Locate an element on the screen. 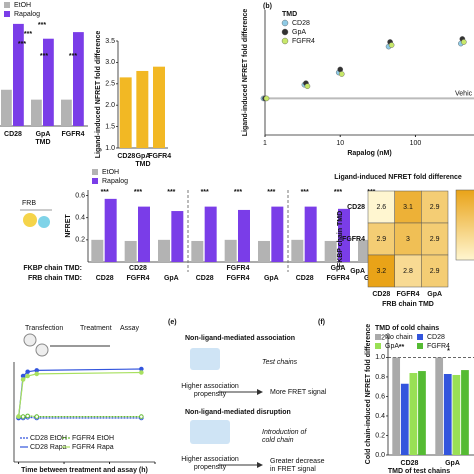 This screenshot has height=474, width=474. x-axis-label: FRB chain TMD: is located at coordinates (55, 278).